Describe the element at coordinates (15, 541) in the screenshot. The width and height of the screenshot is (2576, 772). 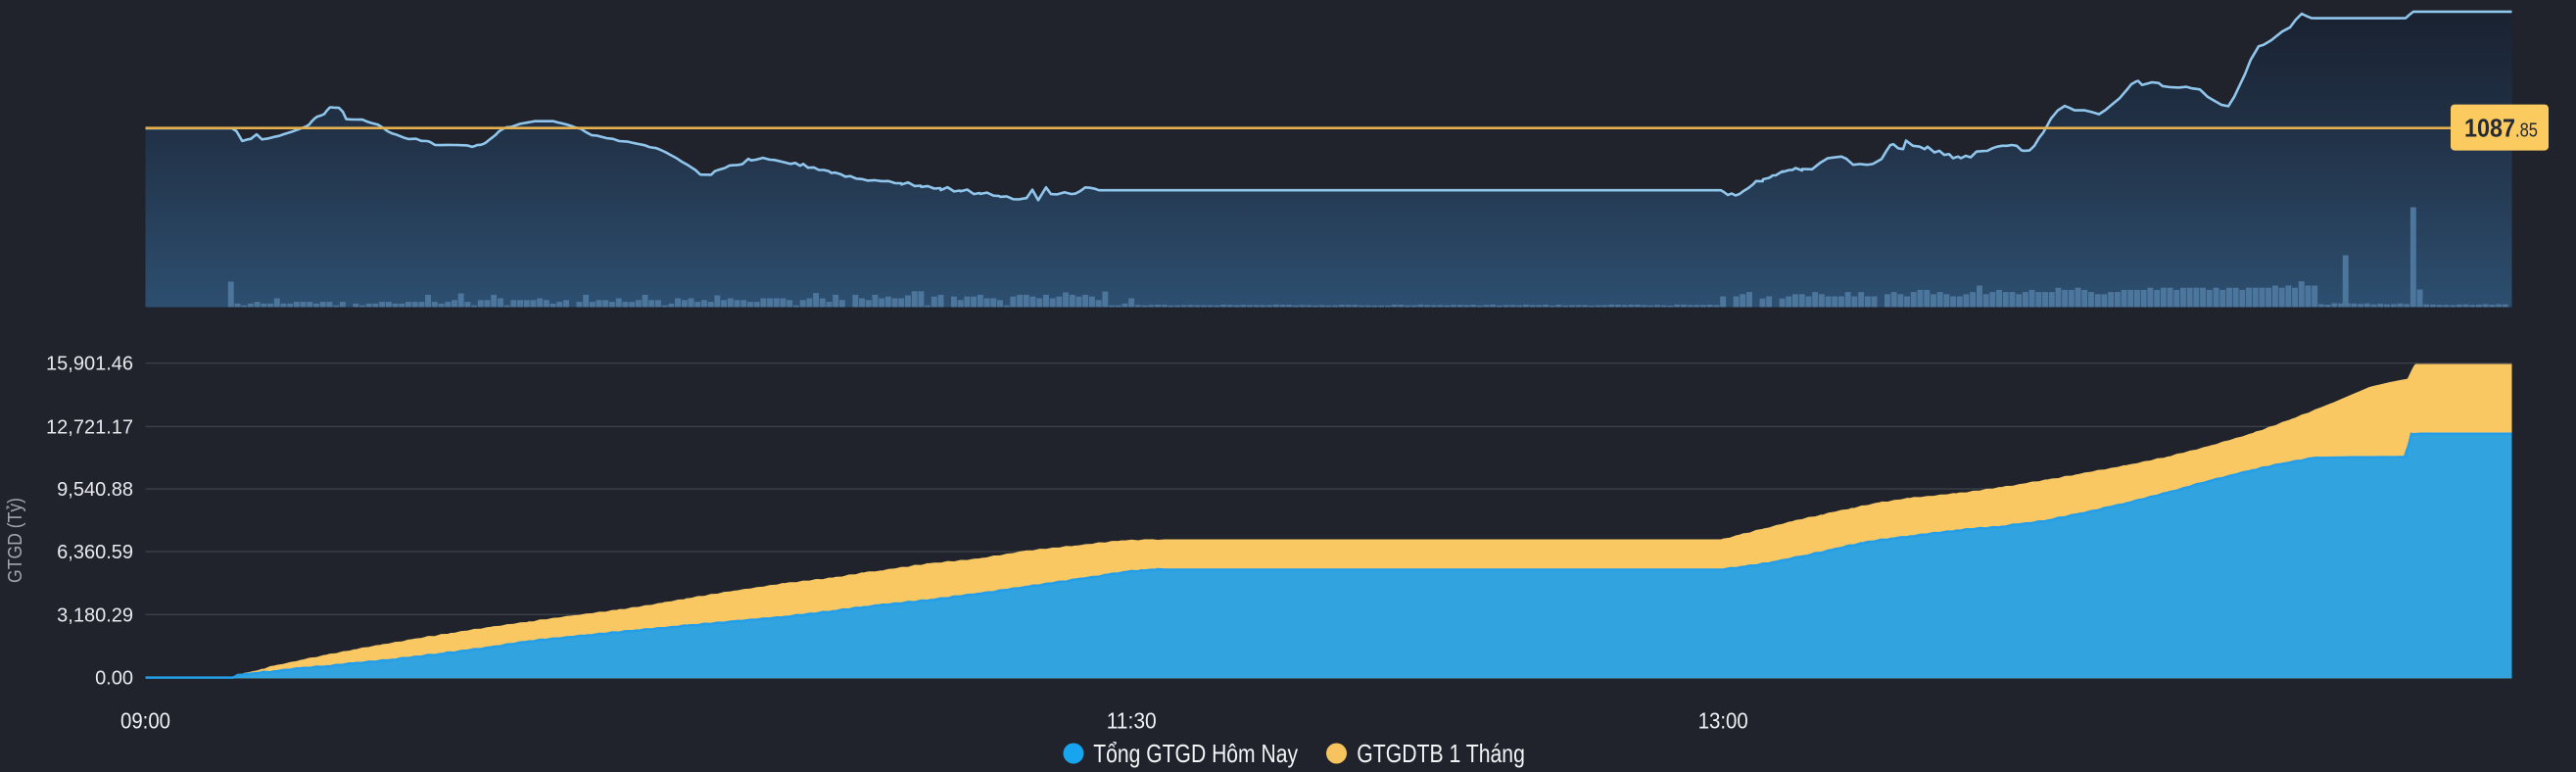
I see `svg-text: GTGD (Tỷ)` at that location.